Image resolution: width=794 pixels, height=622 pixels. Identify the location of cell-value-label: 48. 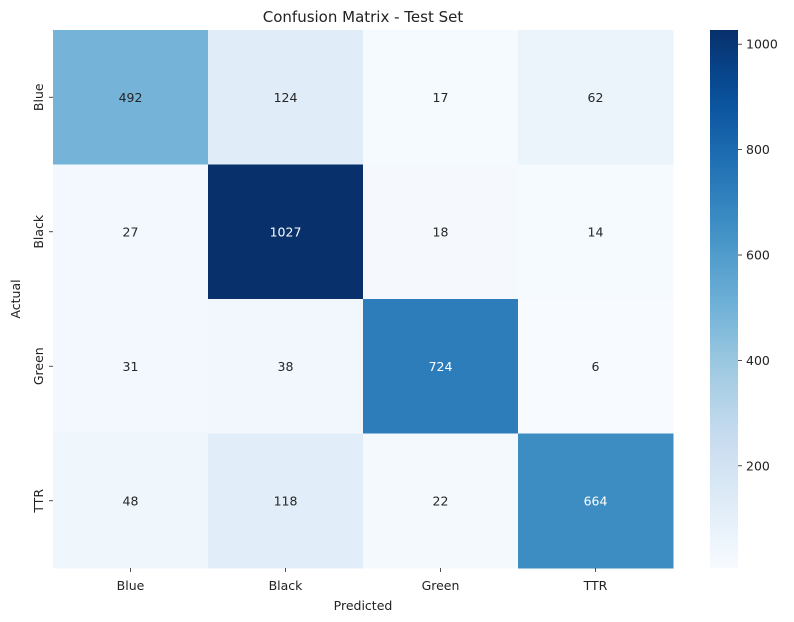
(131, 500).